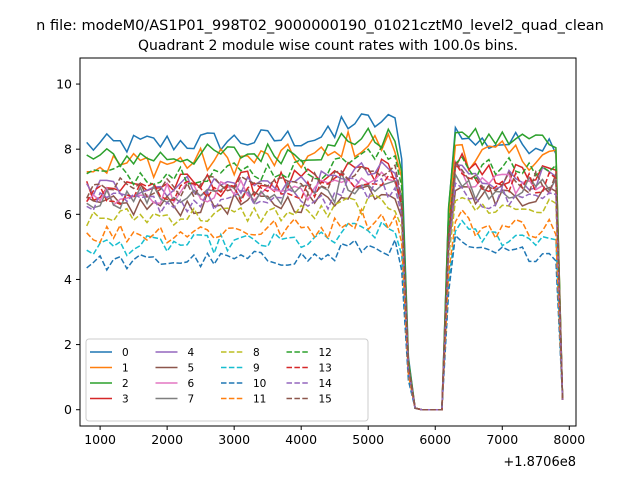 The height and width of the screenshot is (480, 640). Describe the element at coordinates (259, 400) in the screenshot. I see `legend-label-11: 11` at that location.